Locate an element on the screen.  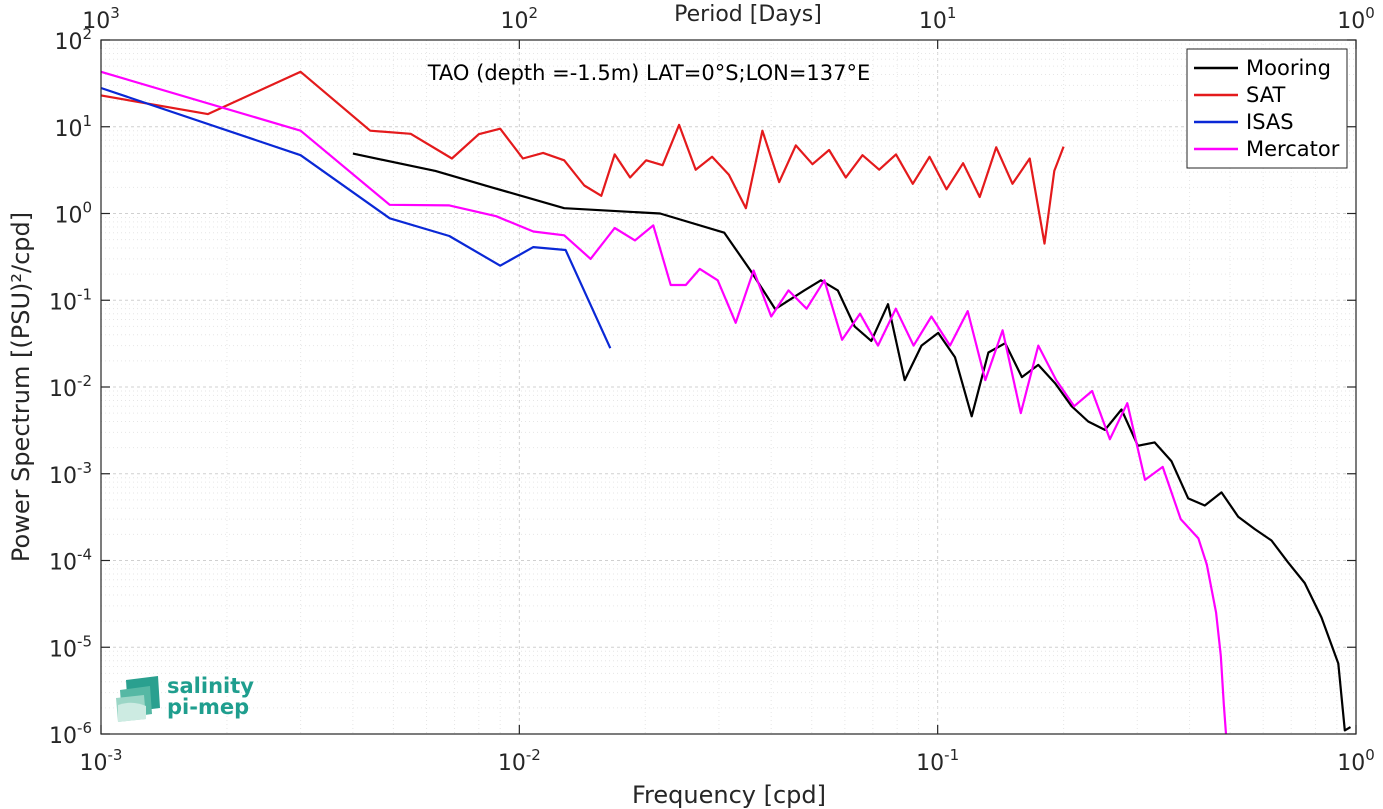
x-tick-label: 10⁻¹ is located at coordinates (937, 761).